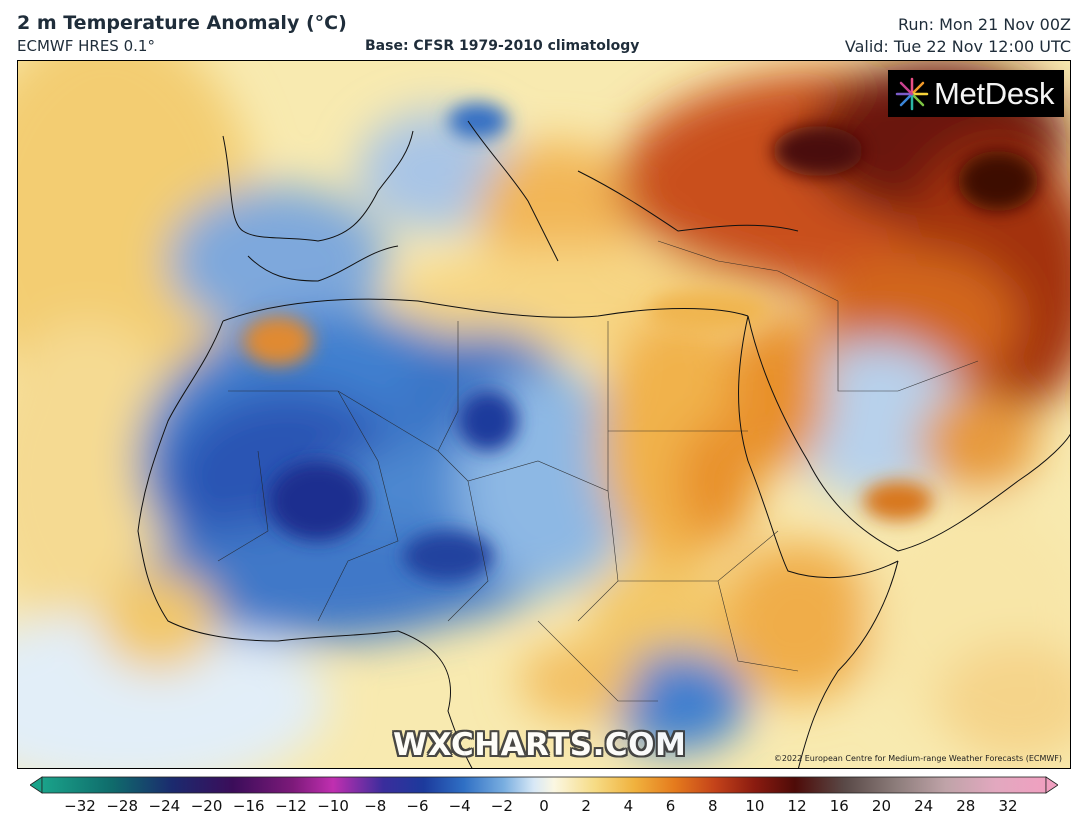 The image size is (1088, 833). Describe the element at coordinates (957, 46) in the screenshot. I see `valid-time-label: Valid: Tue 22 Nov 12:00 UTC` at that location.